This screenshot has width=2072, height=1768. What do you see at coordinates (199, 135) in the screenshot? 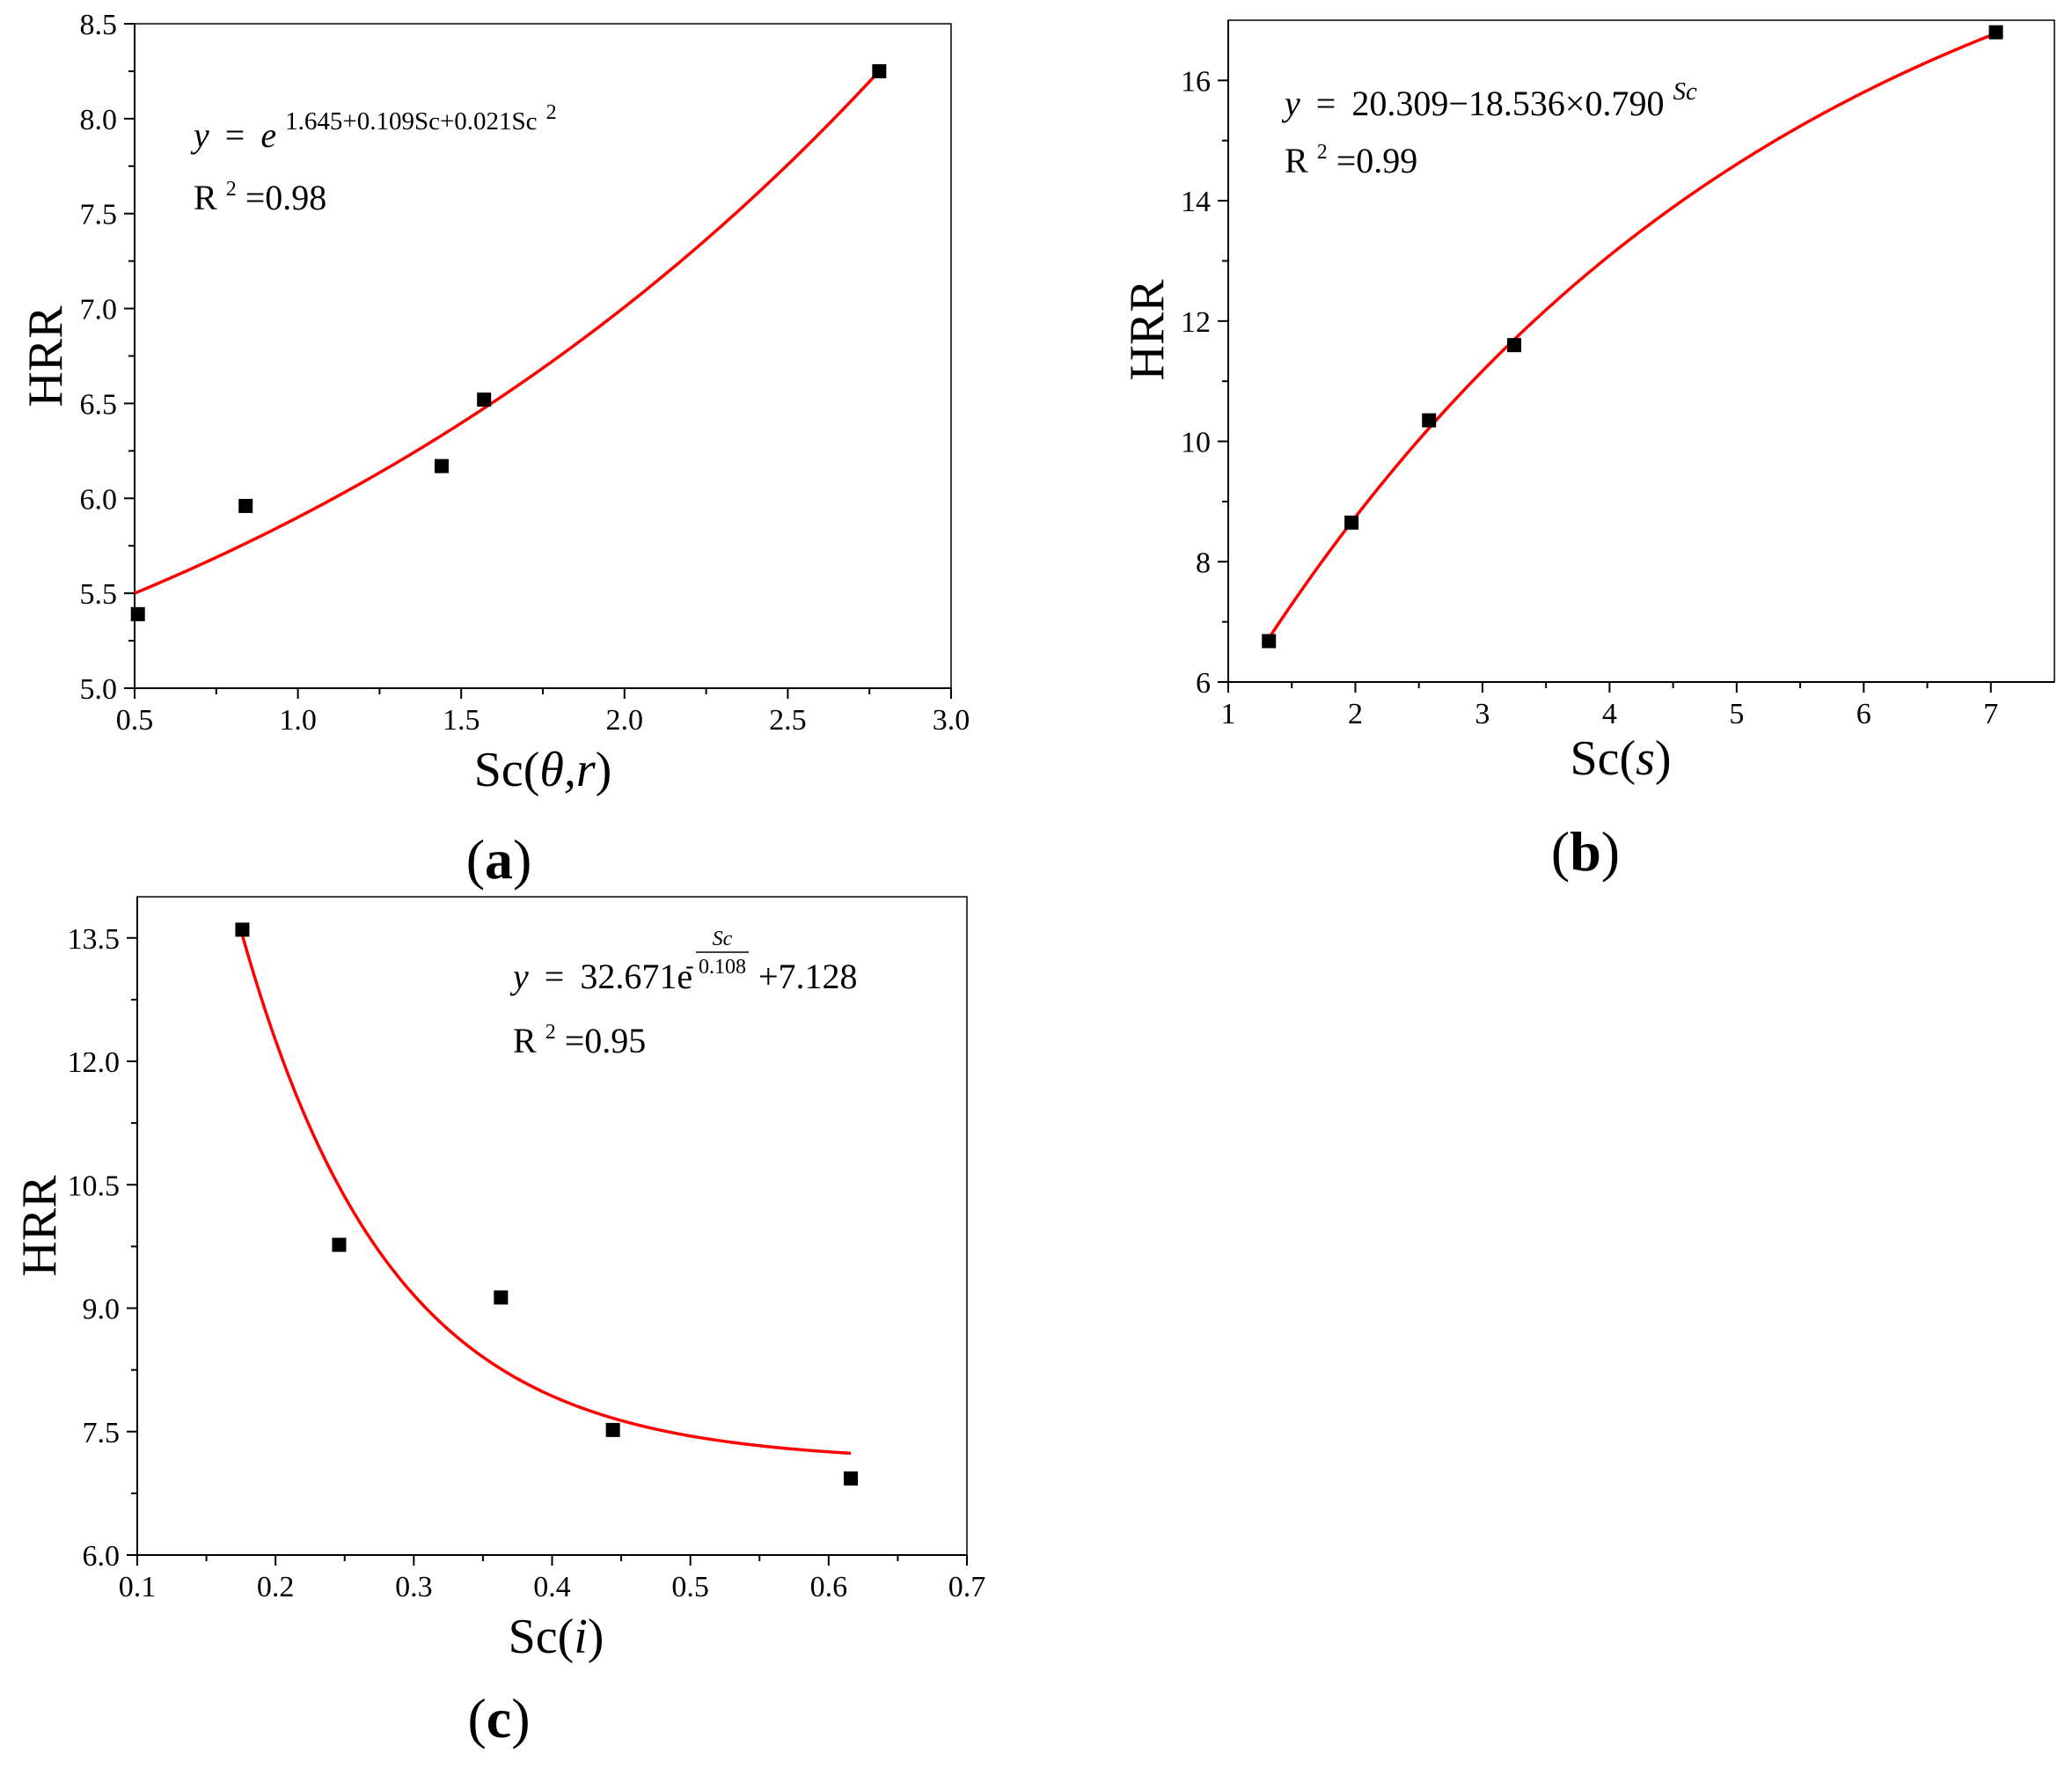
I see `equation-a-y: y` at bounding box center [199, 135].